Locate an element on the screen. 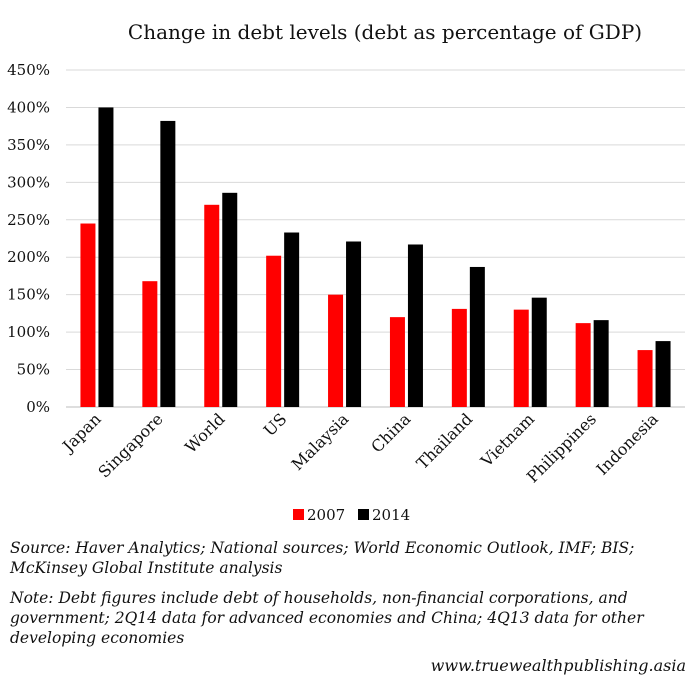 The height and width of the screenshot is (684, 700). legend-label-2014: 2014 is located at coordinates (391, 515).